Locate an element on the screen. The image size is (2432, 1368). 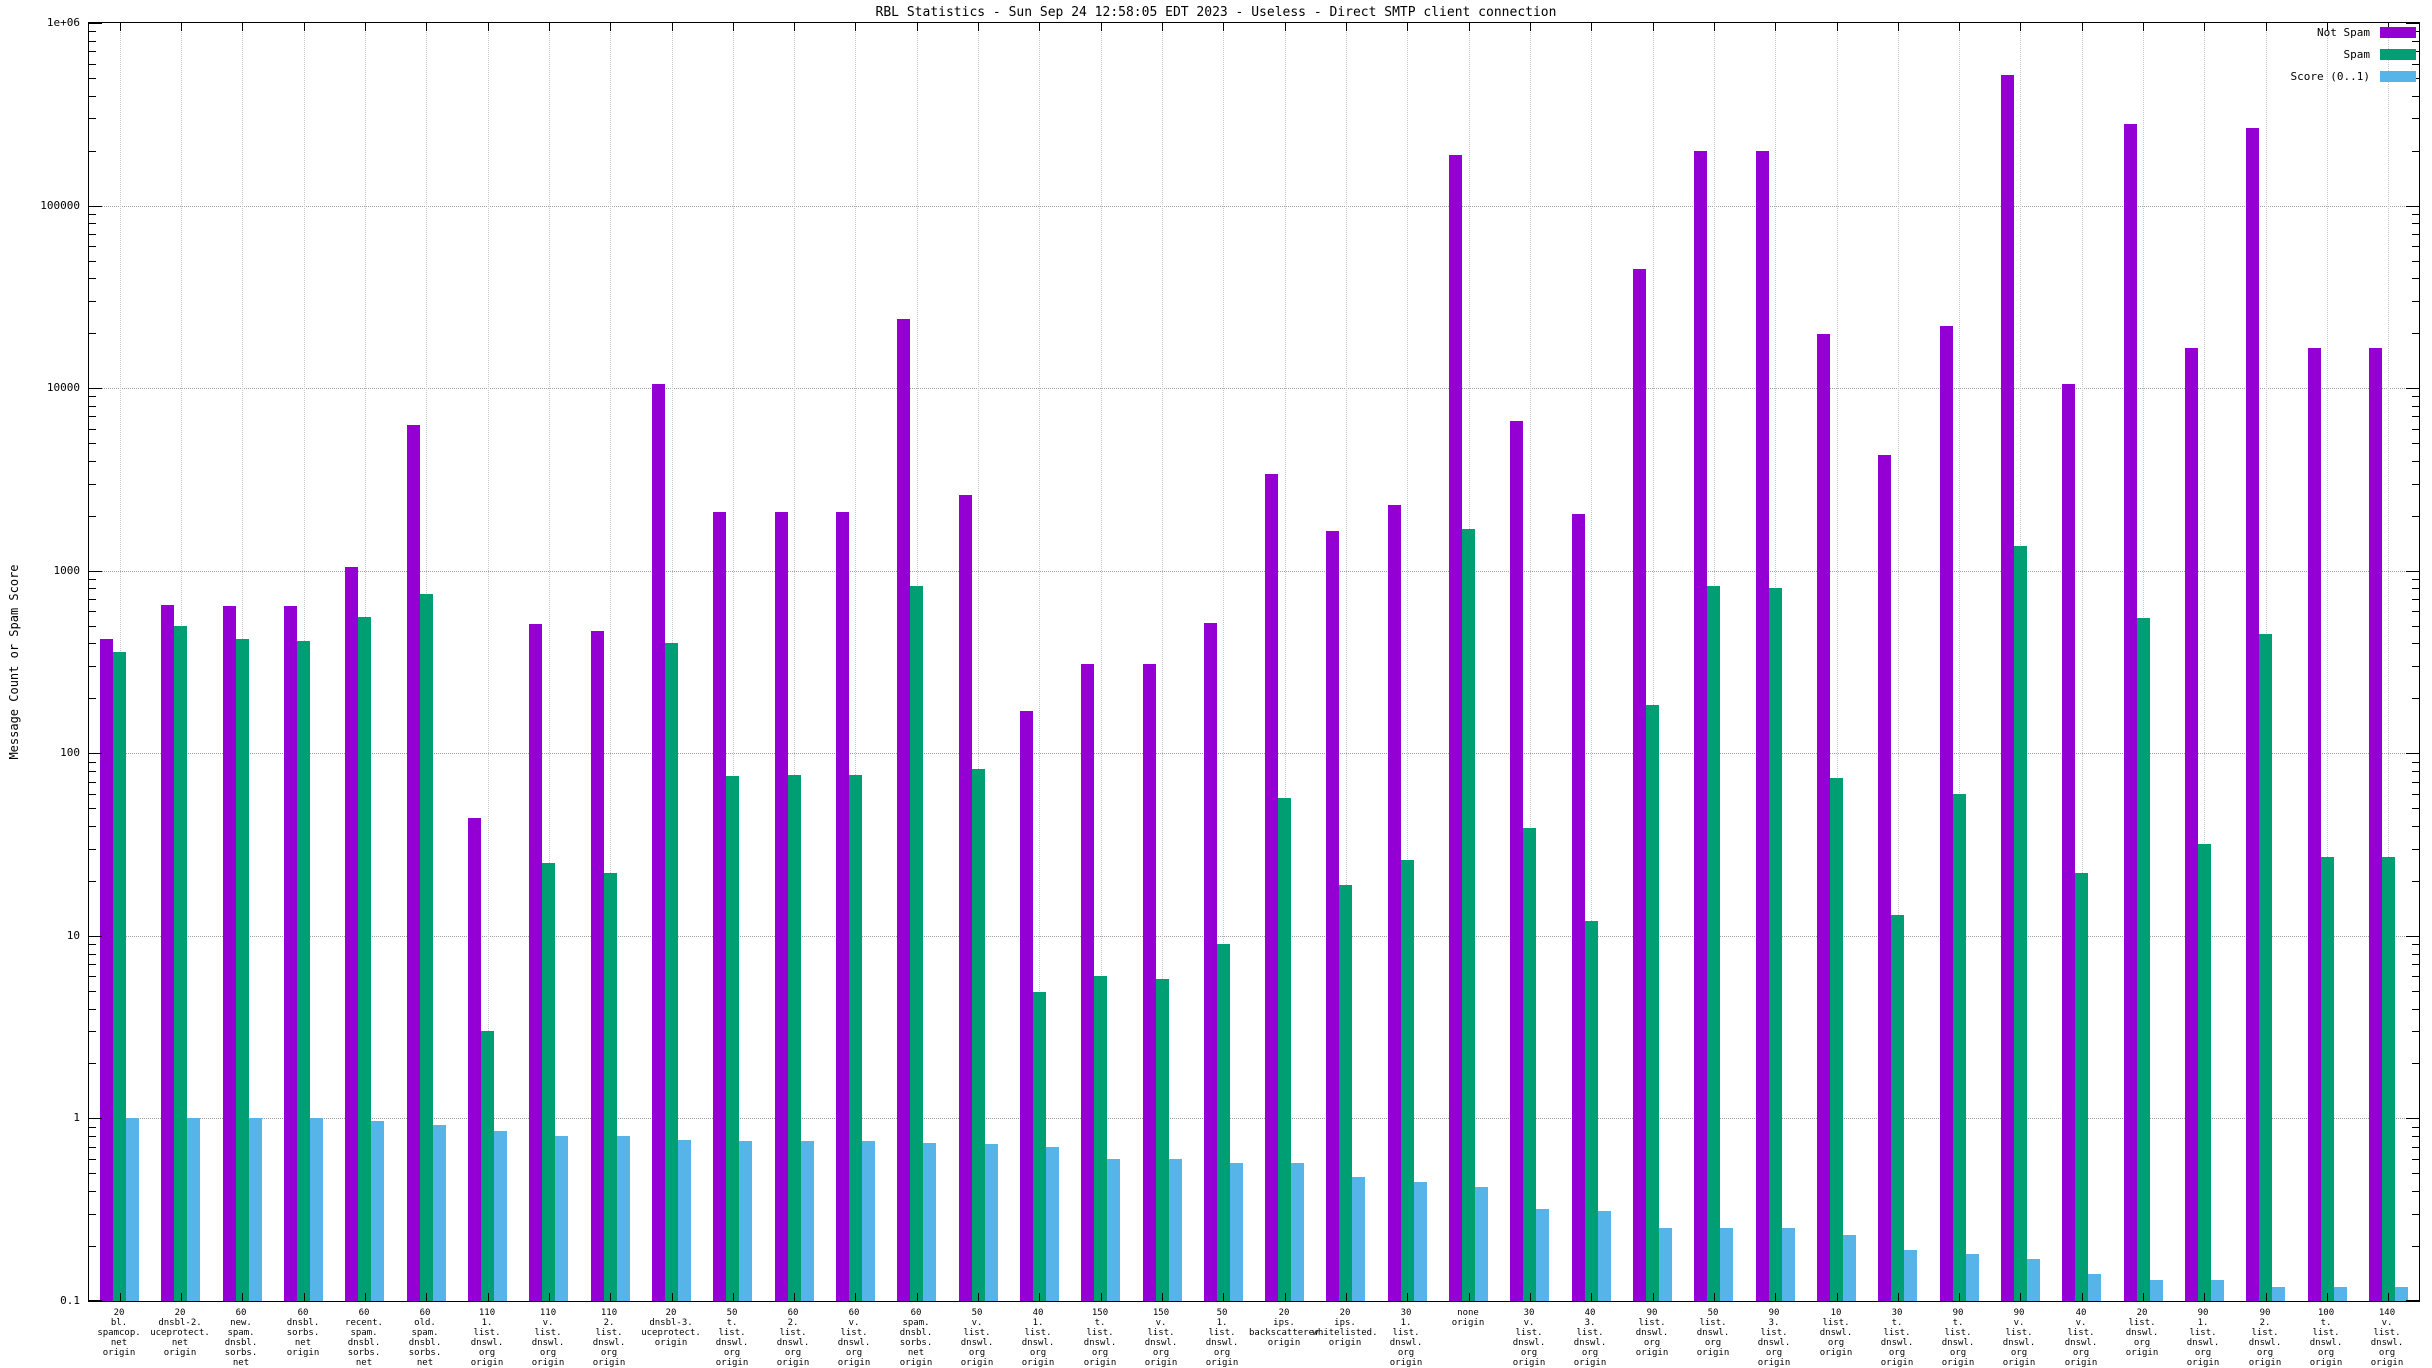
legend-label-not-spam: Not Spam is located at coordinates (2343, 32).